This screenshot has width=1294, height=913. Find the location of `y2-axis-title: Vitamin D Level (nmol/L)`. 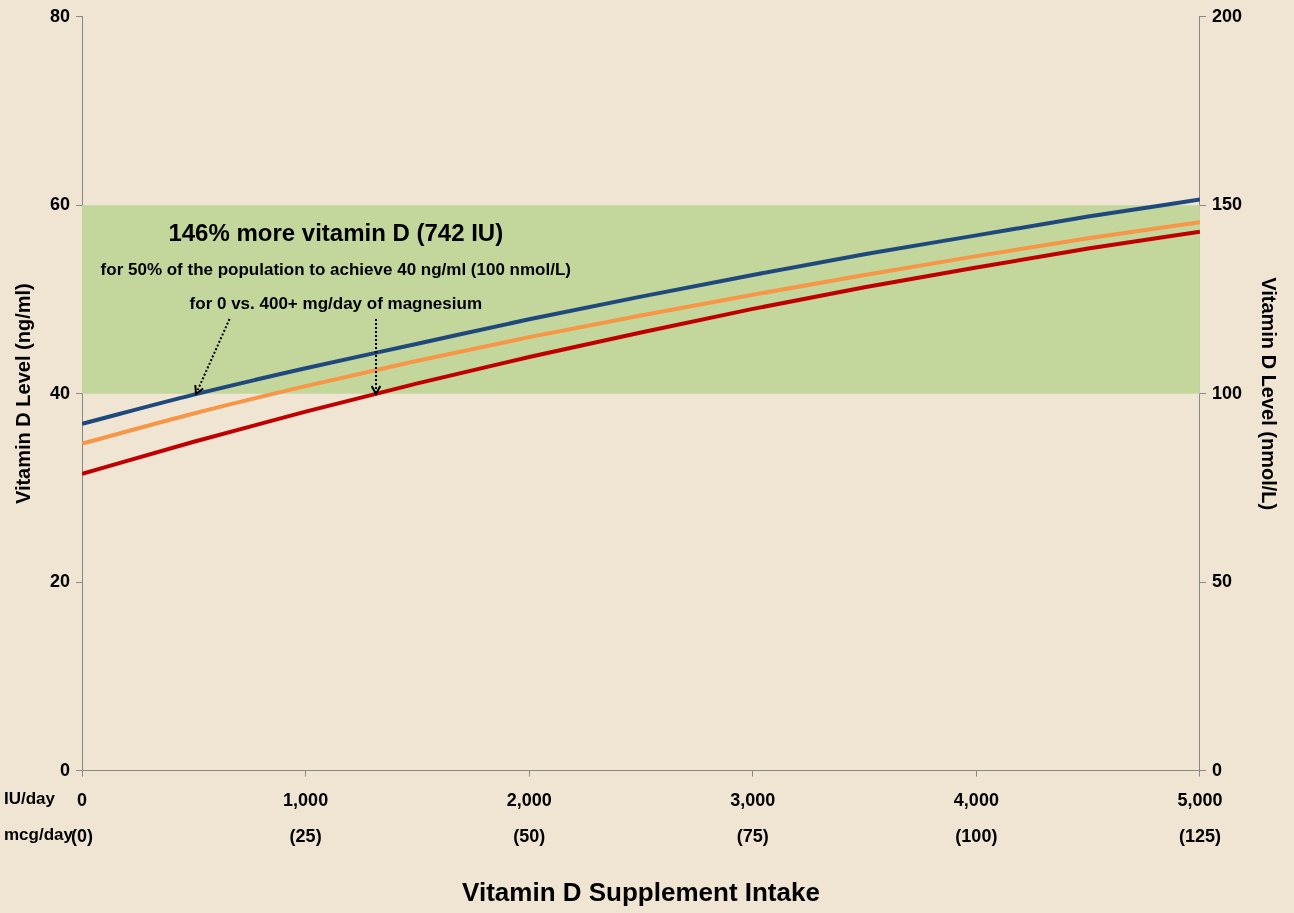

y2-axis-title: Vitamin D Level (nmol/L) is located at coordinates (1269, 394).